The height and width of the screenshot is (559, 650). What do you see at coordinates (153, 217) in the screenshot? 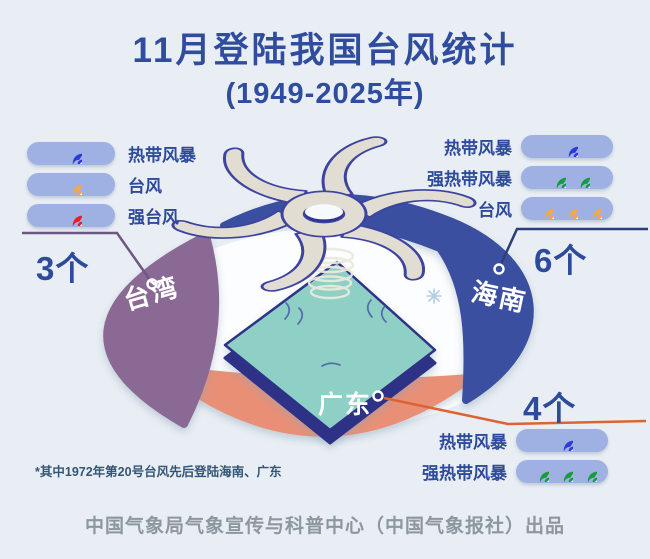
I see `typhoon-type-label: 强台风` at bounding box center [153, 217].